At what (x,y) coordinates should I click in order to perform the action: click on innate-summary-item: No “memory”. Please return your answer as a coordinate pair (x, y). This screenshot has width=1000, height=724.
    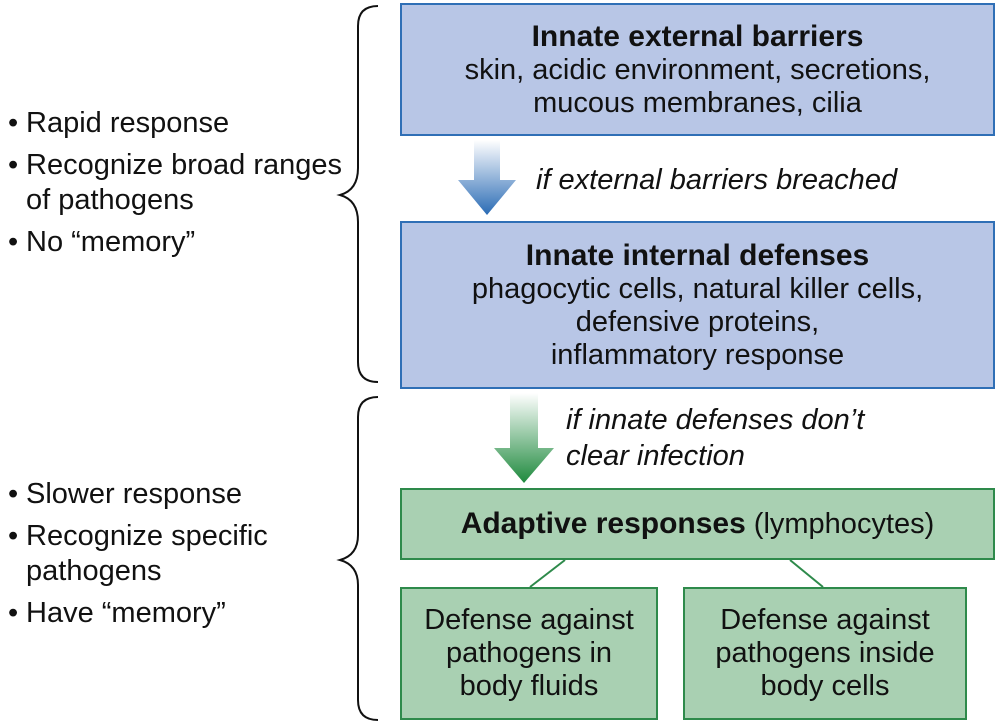
    Looking at the image, I should click on (178, 242).